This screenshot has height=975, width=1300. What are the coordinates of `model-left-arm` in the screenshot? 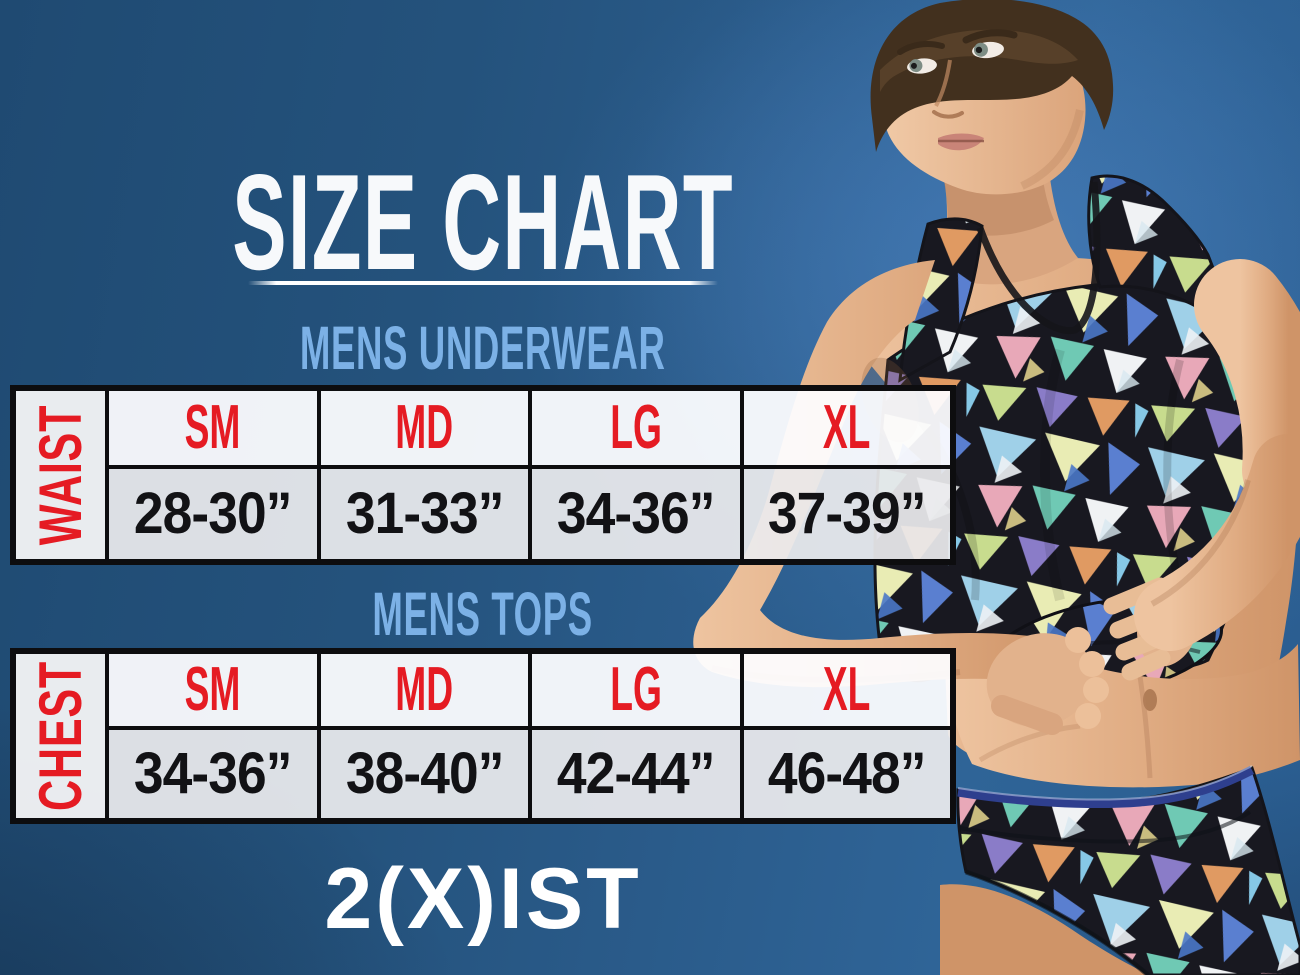 It's located at (1217, 455).